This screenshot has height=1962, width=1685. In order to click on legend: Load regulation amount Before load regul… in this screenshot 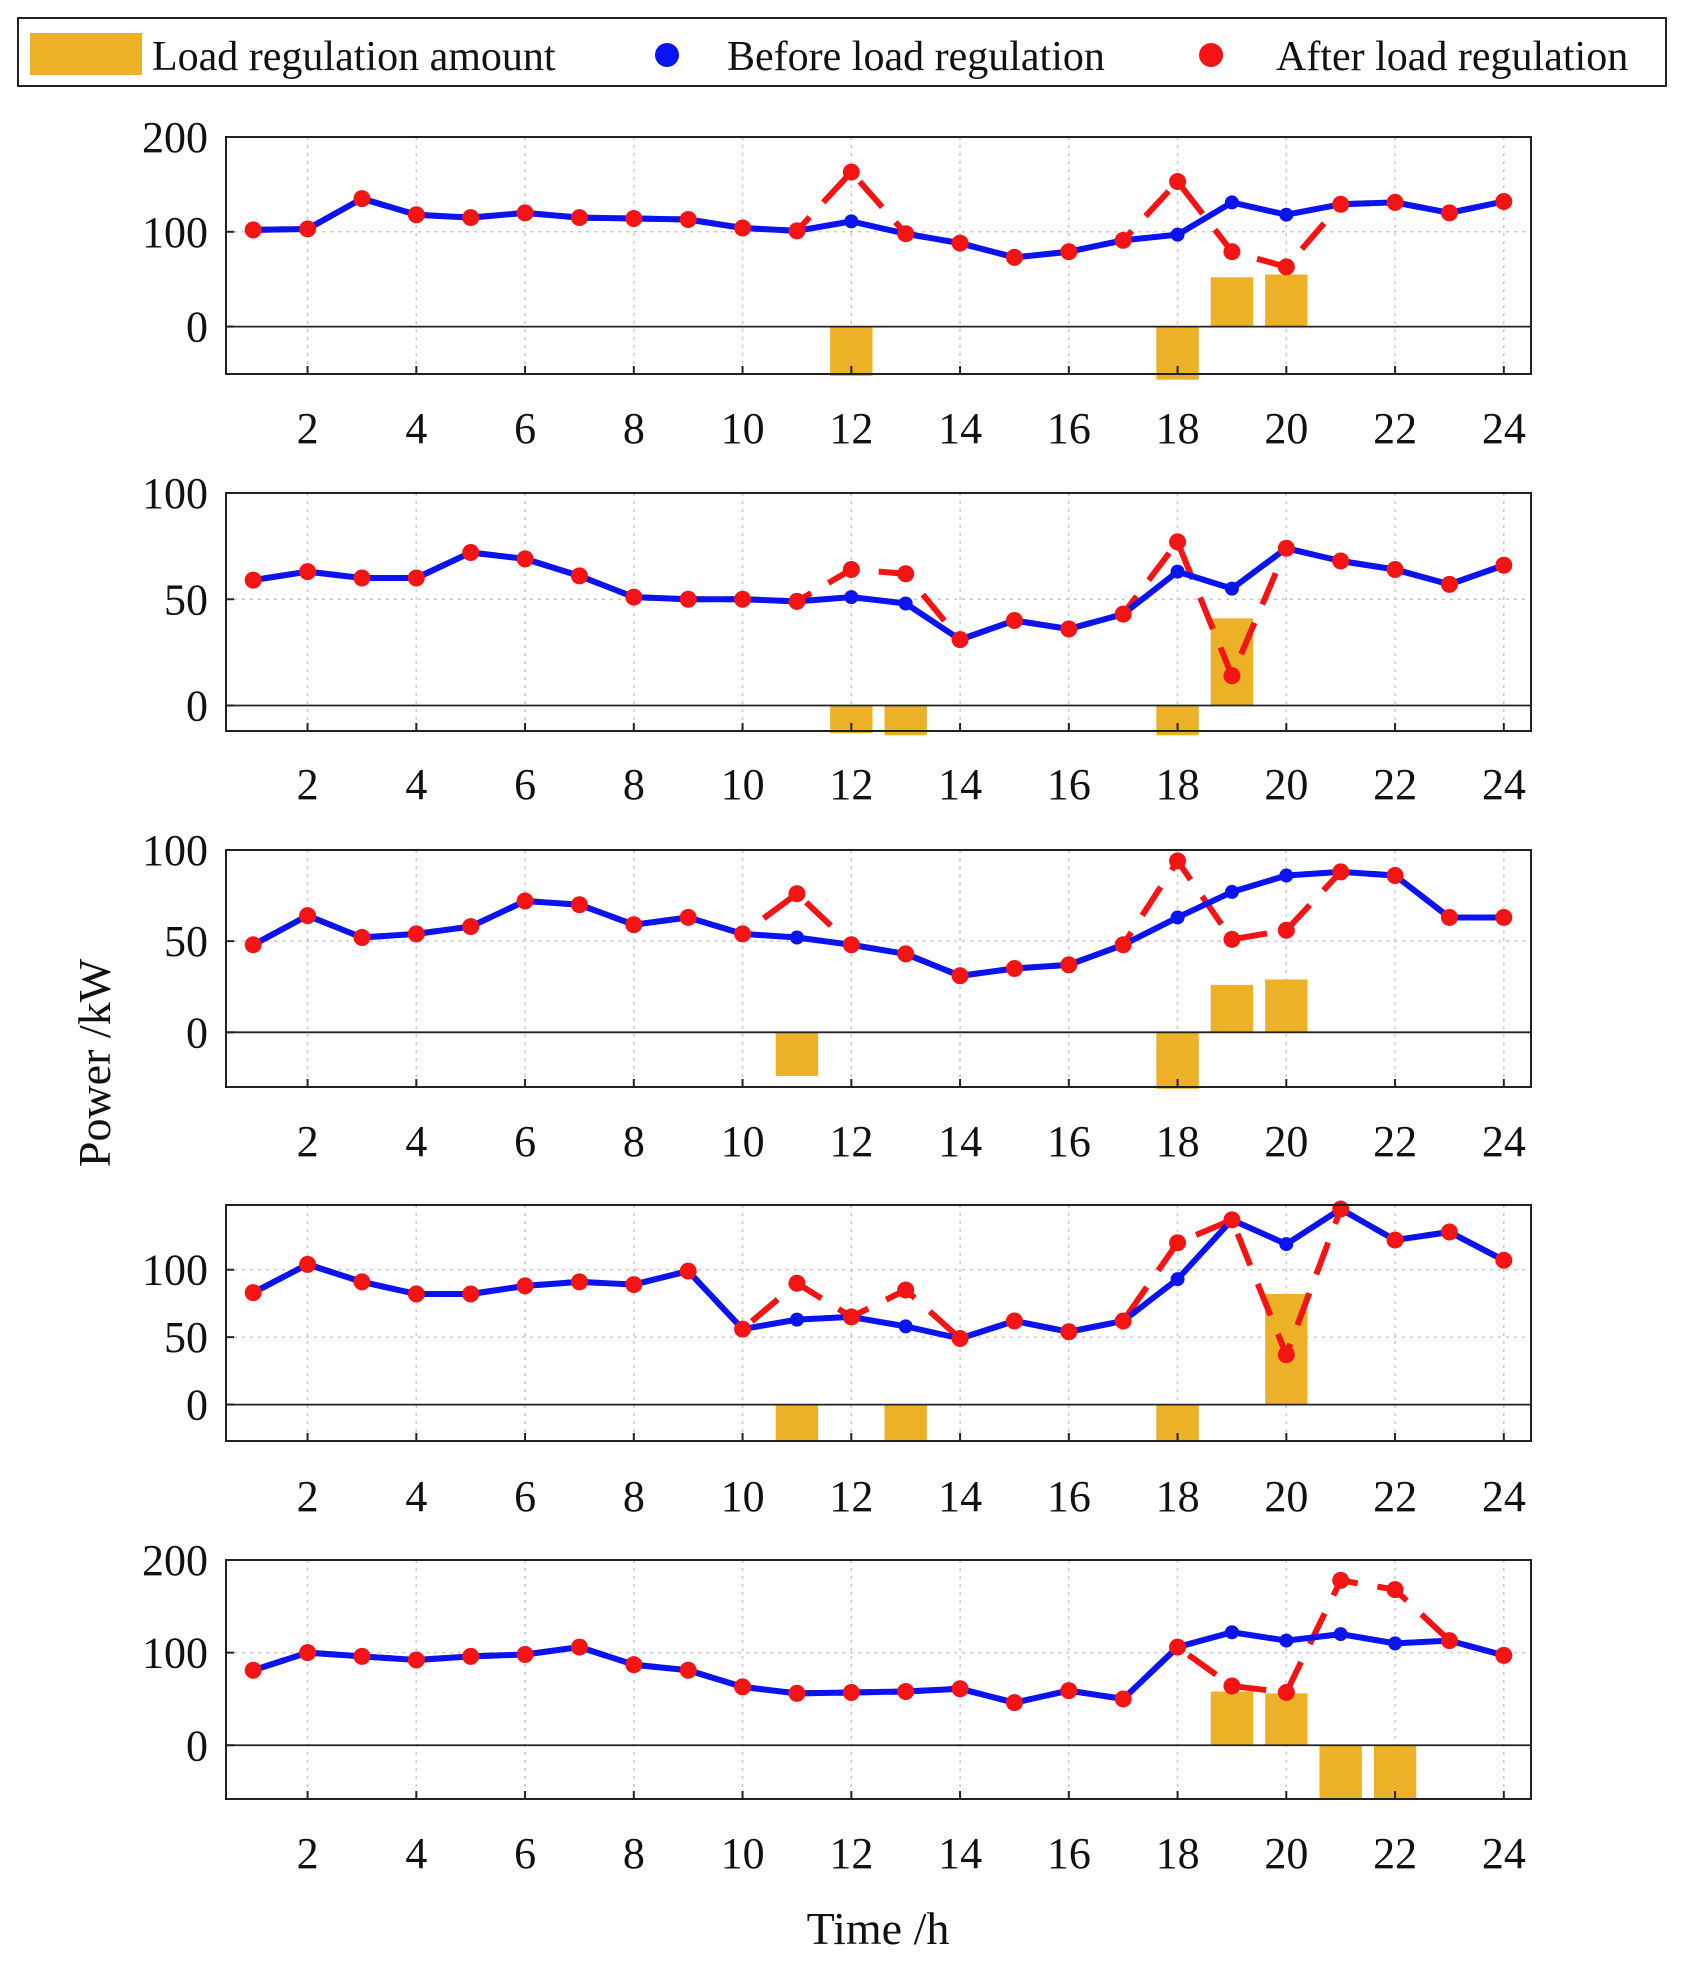, I will do `click(842, 52)`.